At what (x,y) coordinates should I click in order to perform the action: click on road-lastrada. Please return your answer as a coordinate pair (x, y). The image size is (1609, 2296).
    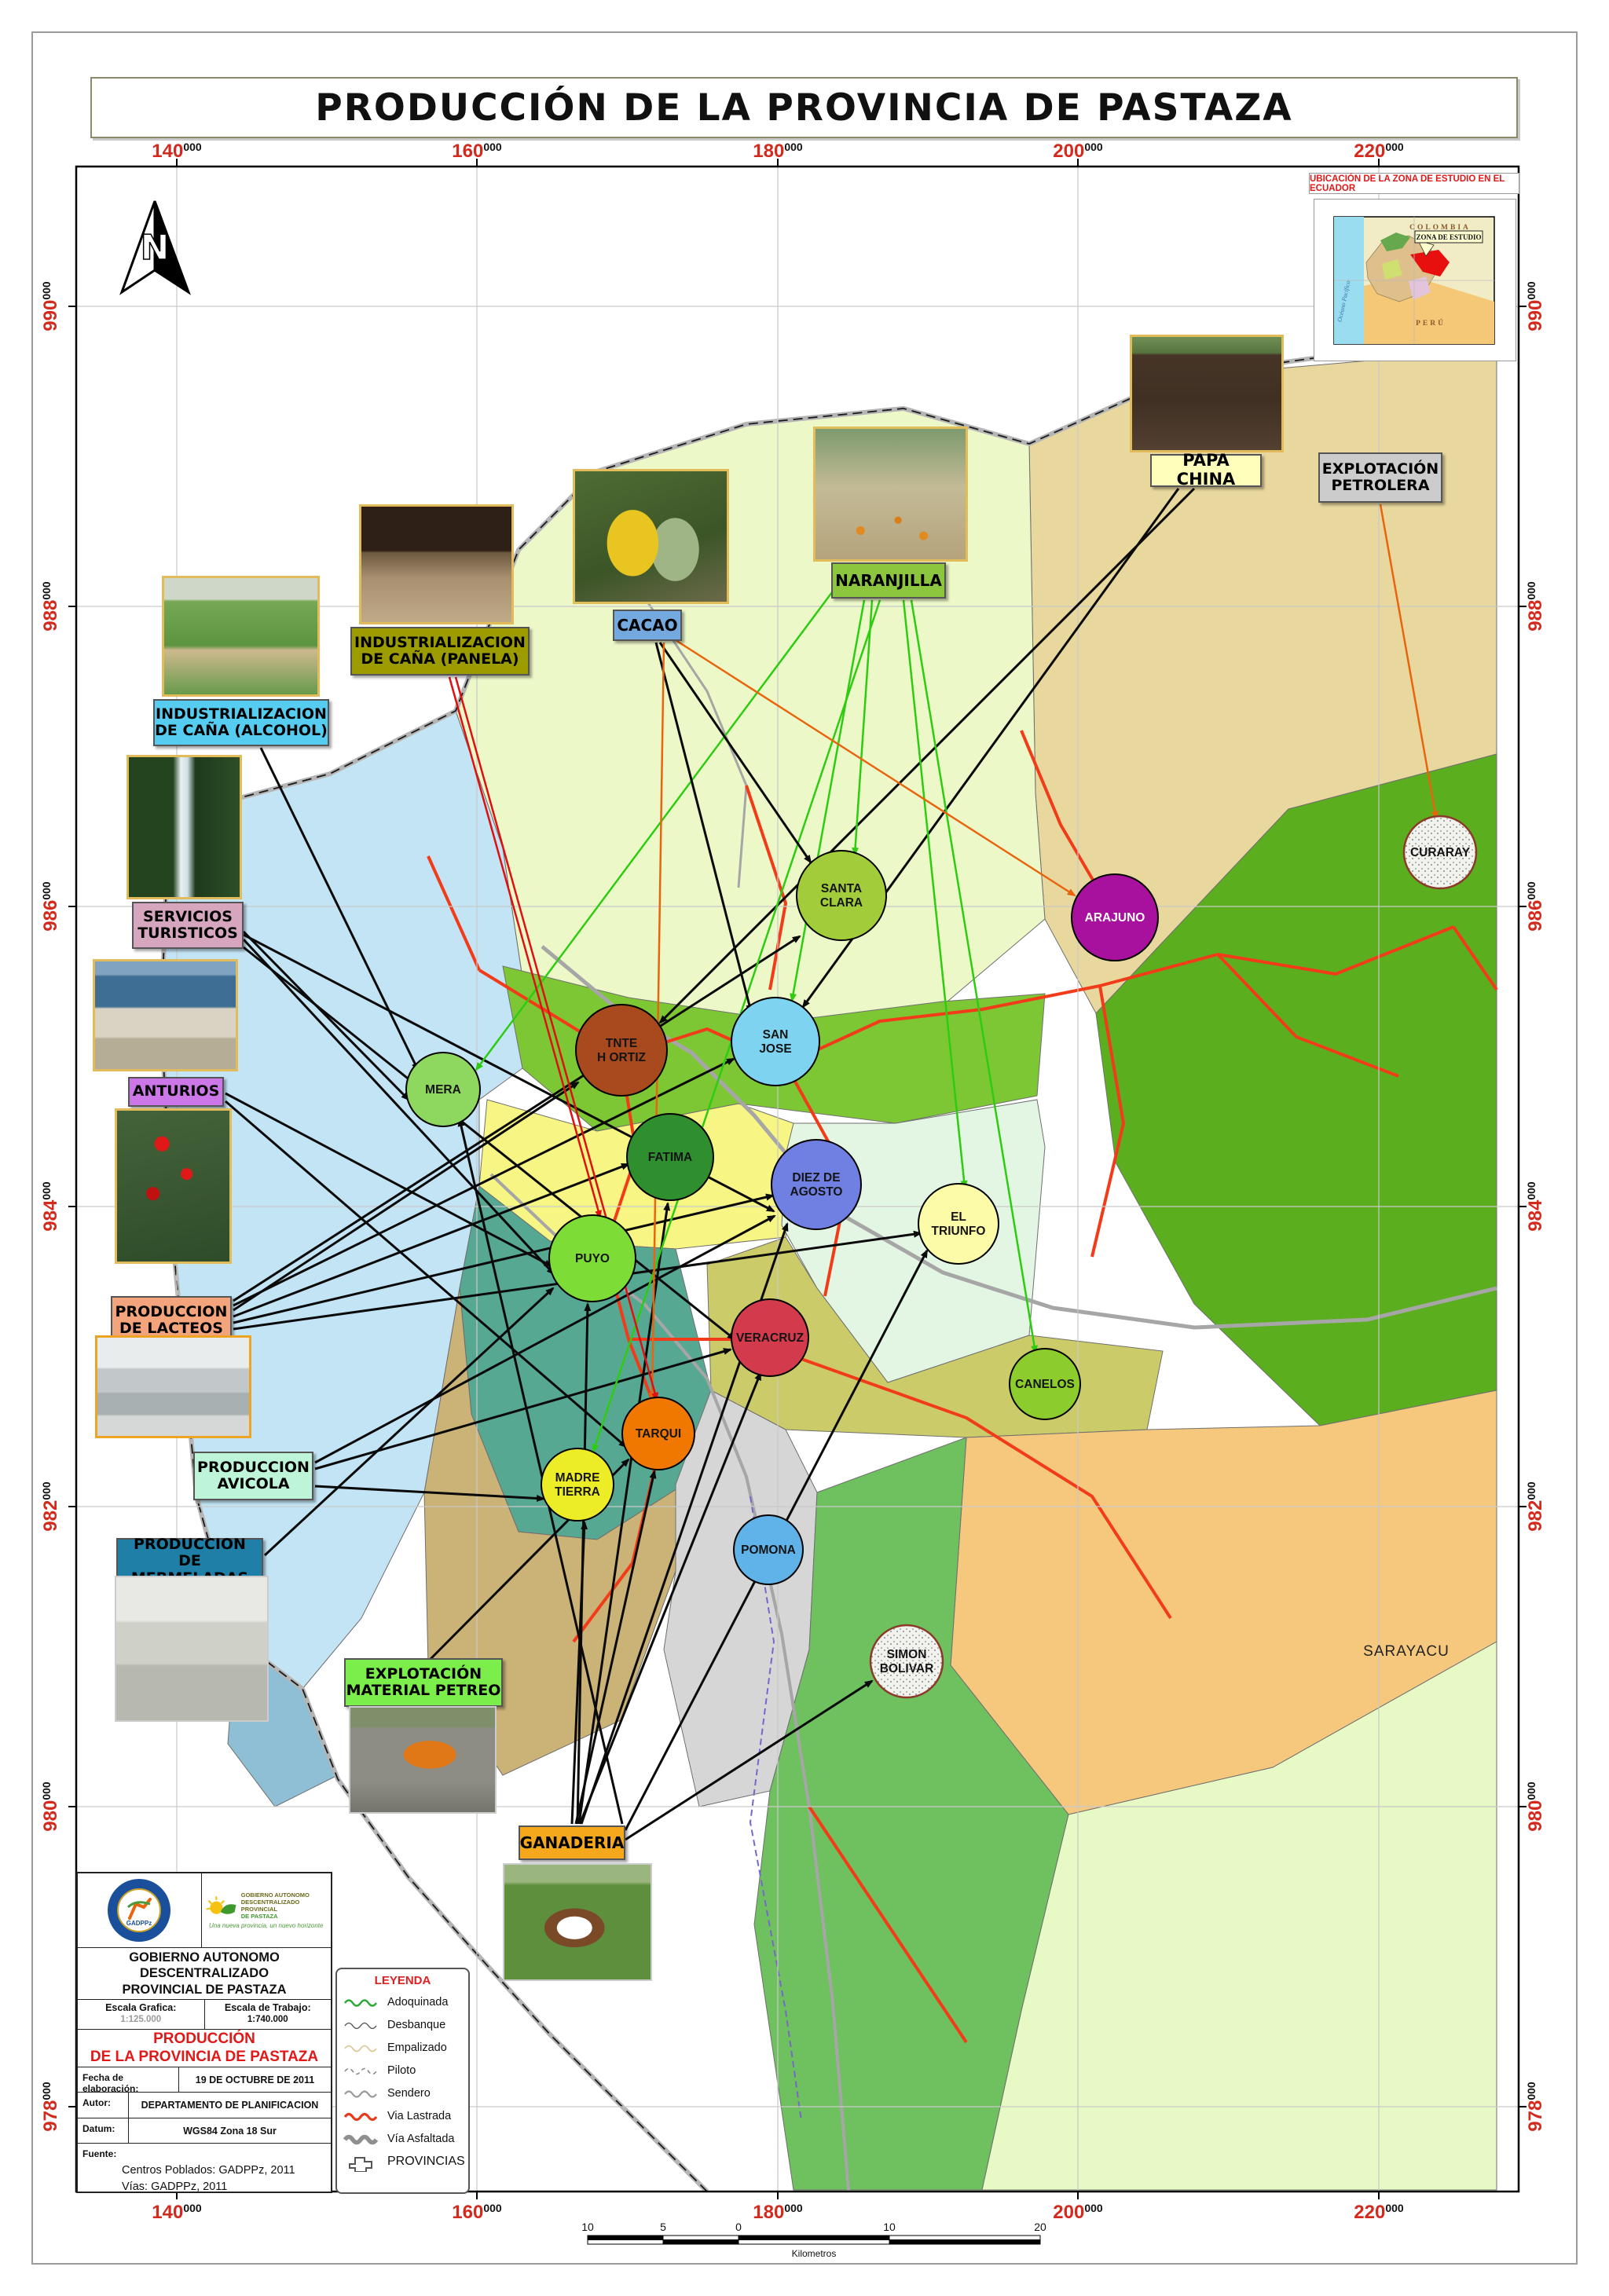
    Looking at the image, I should click on (888, 1924).